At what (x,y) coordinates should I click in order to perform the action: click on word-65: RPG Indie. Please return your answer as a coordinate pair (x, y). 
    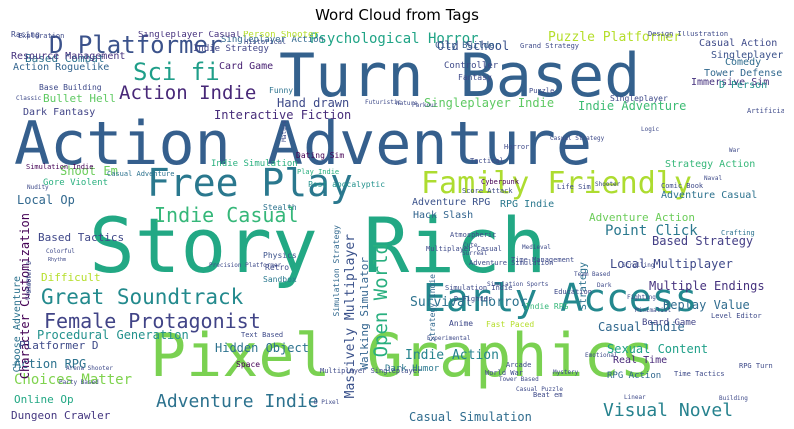
    Looking at the image, I should click on (527, 204).